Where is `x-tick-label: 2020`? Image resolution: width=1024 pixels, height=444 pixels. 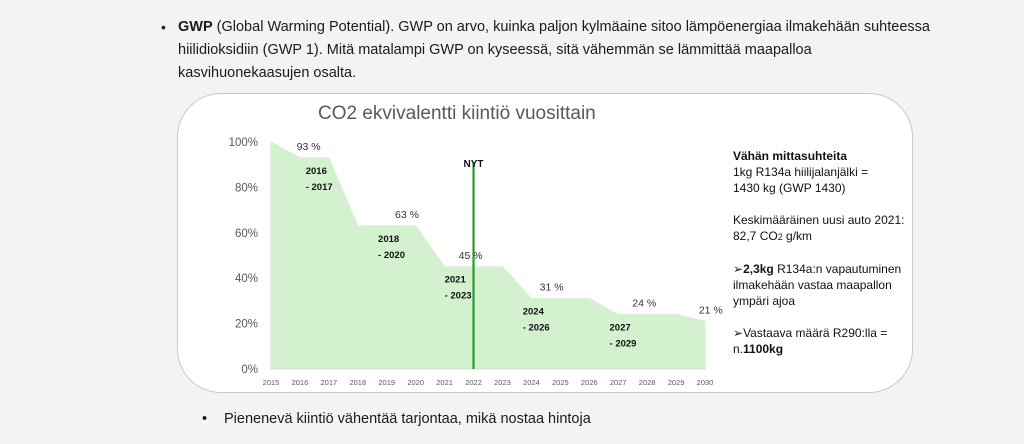
x-tick-label: 2020 is located at coordinates (415, 382).